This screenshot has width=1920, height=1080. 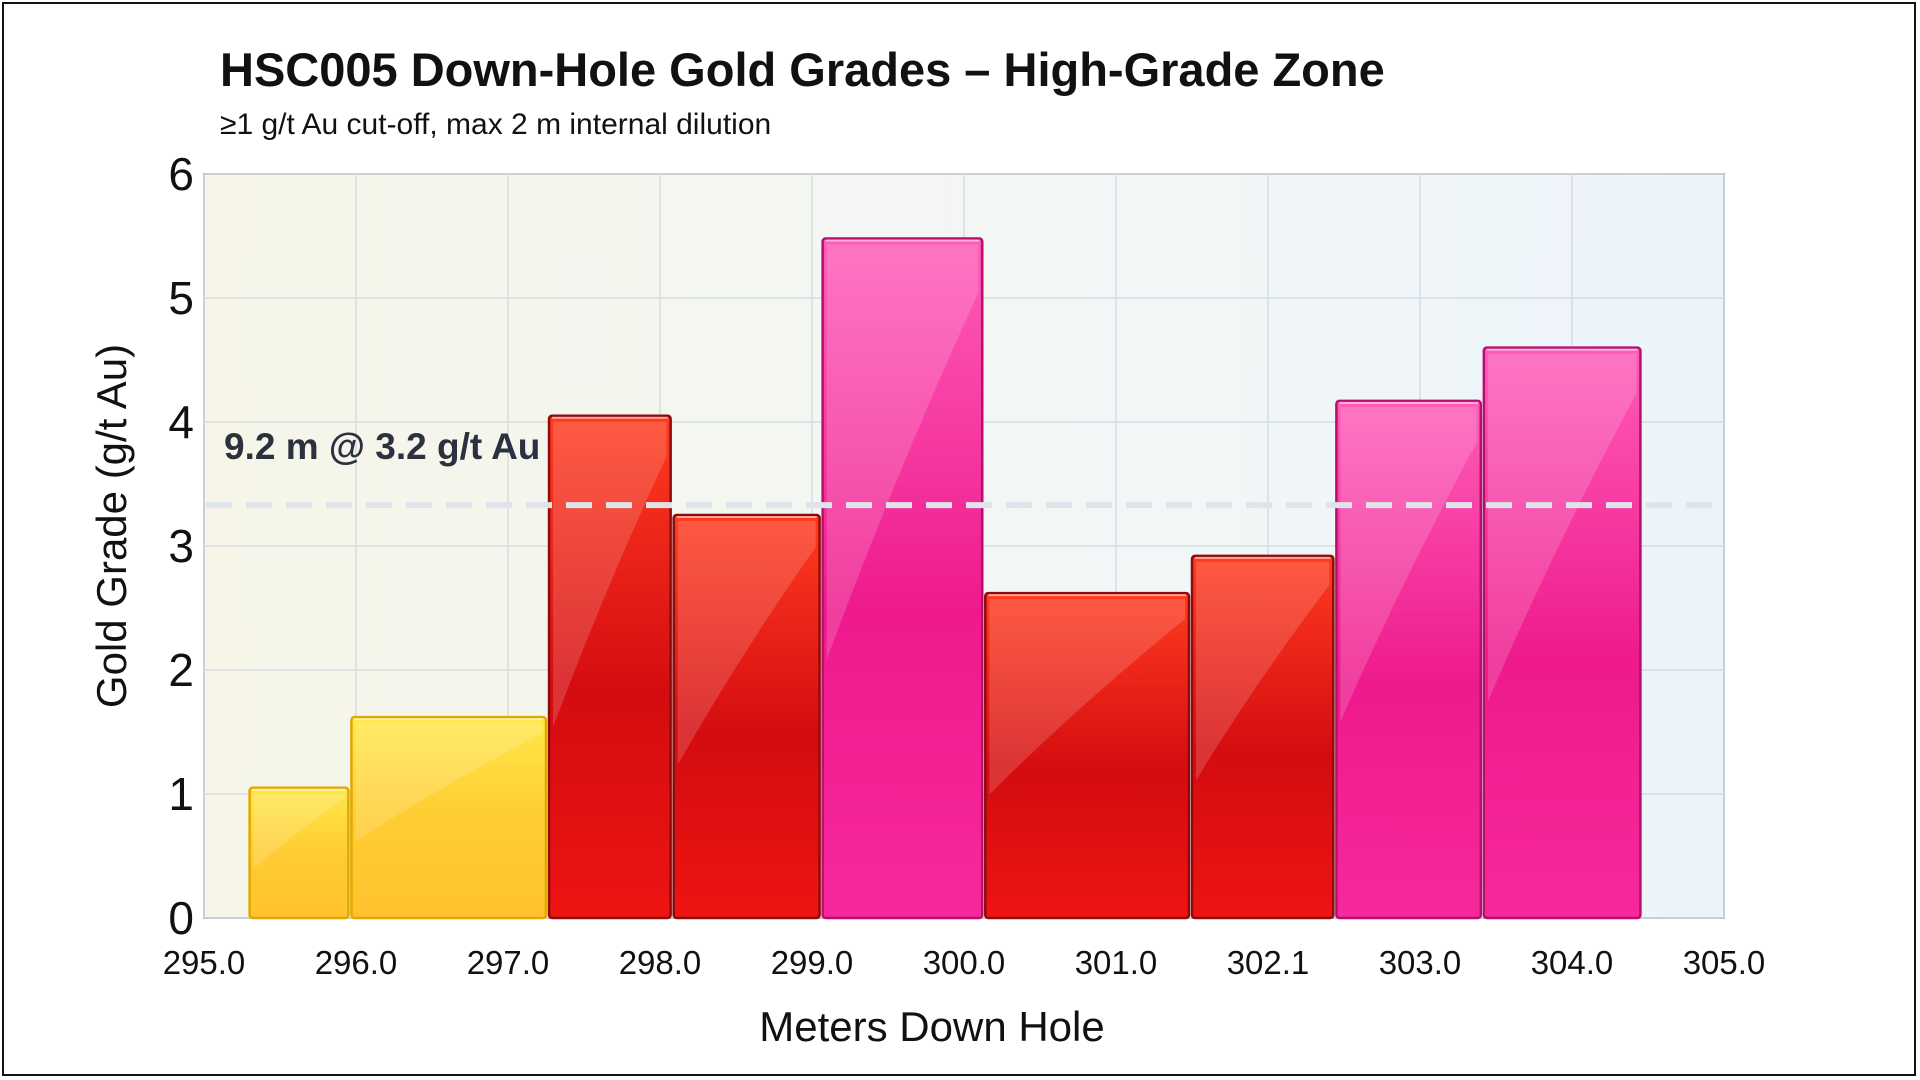 What do you see at coordinates (382, 446) in the screenshot?
I see `intercept-annotation: 9.2 m @ 3.2 g/t Au` at bounding box center [382, 446].